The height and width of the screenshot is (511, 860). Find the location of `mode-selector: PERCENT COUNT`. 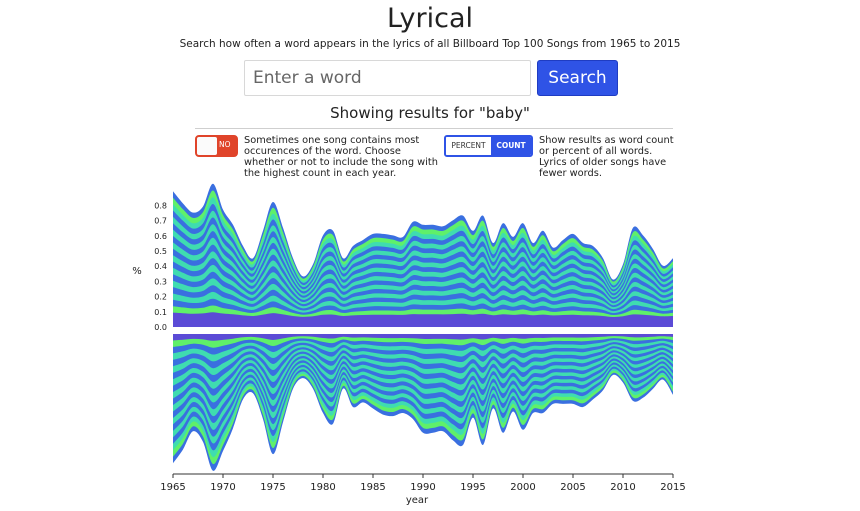

mode-selector: PERCENT COUNT is located at coordinates (488, 146).